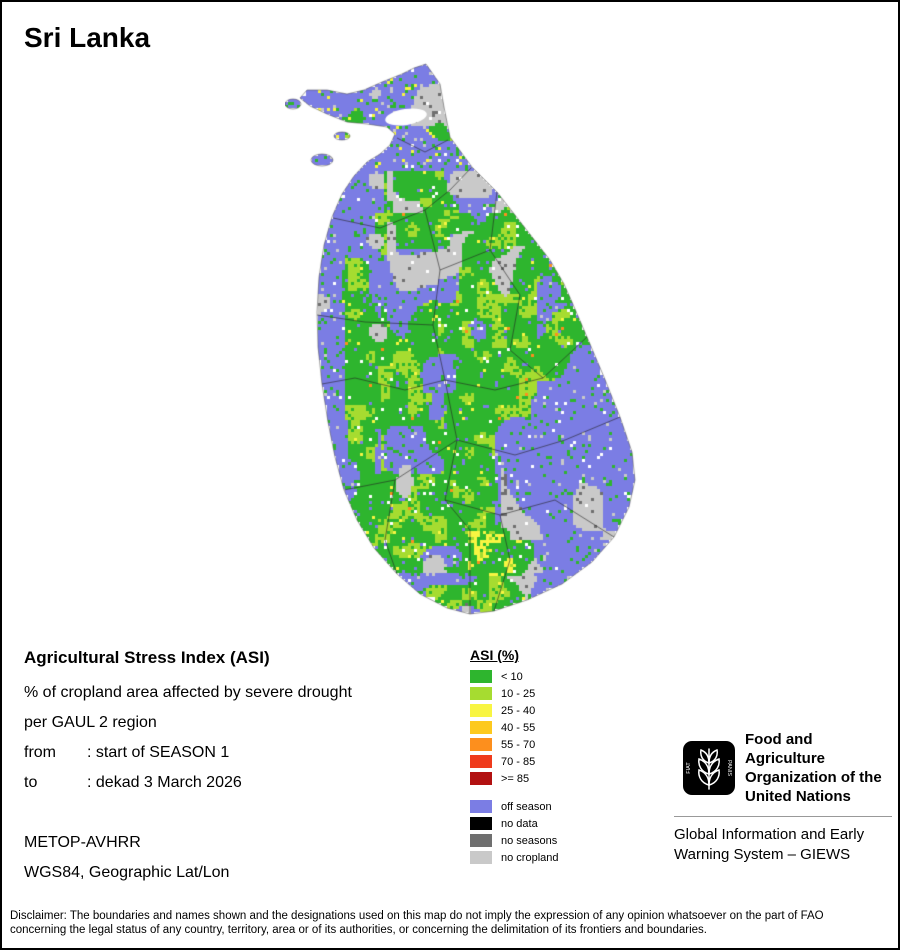 This screenshot has height=950, width=900. Describe the element at coordinates (90, 722) in the screenshot. I see `gaul-region-line: per GAUL 2 region` at that location.